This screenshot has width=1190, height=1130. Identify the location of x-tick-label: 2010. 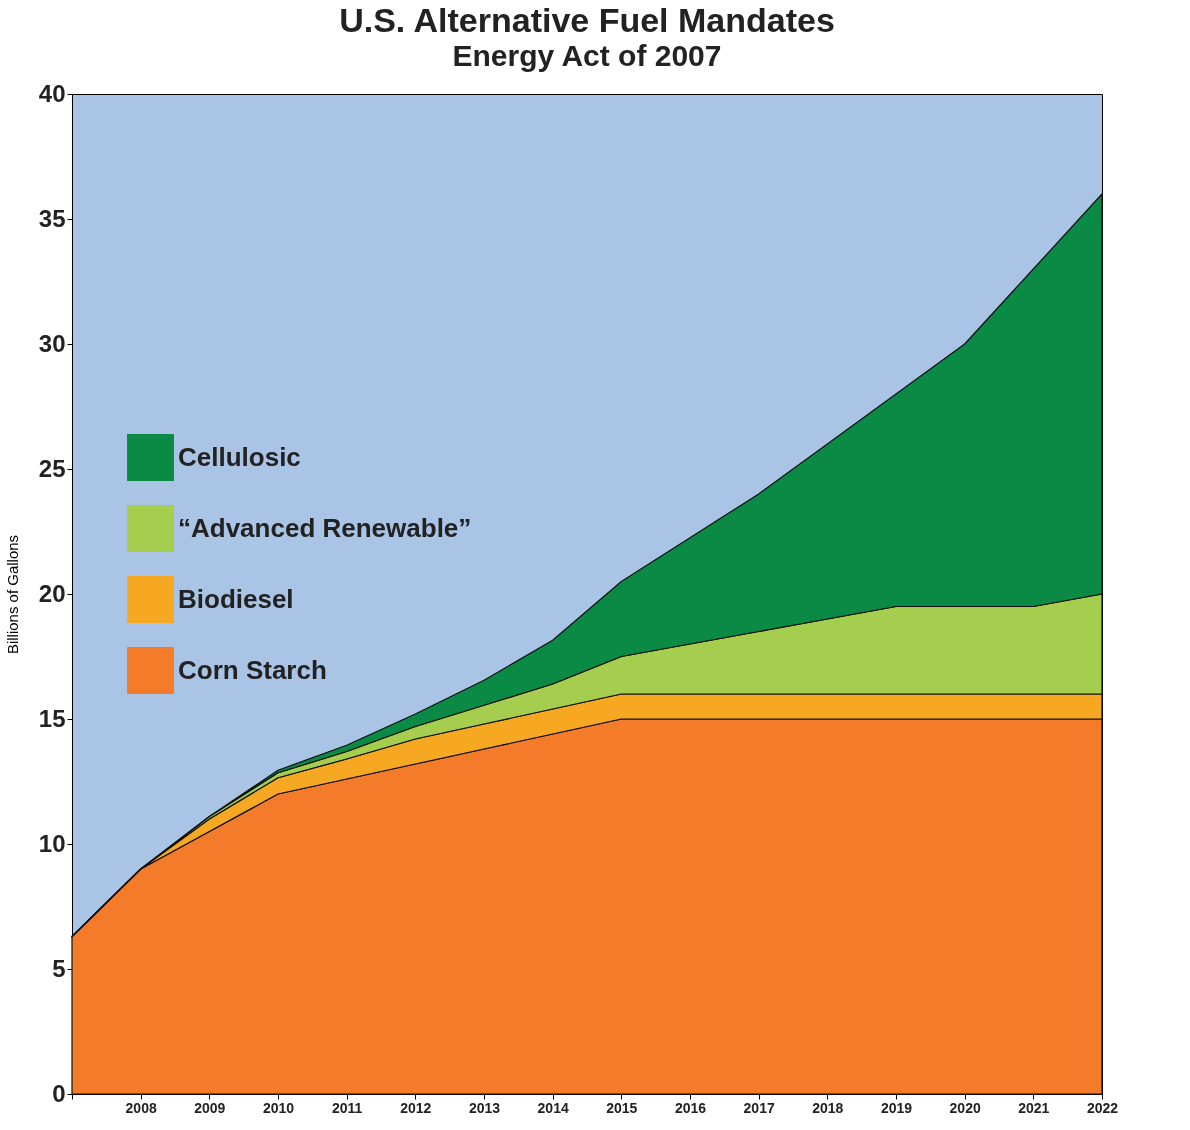
(278, 1107).